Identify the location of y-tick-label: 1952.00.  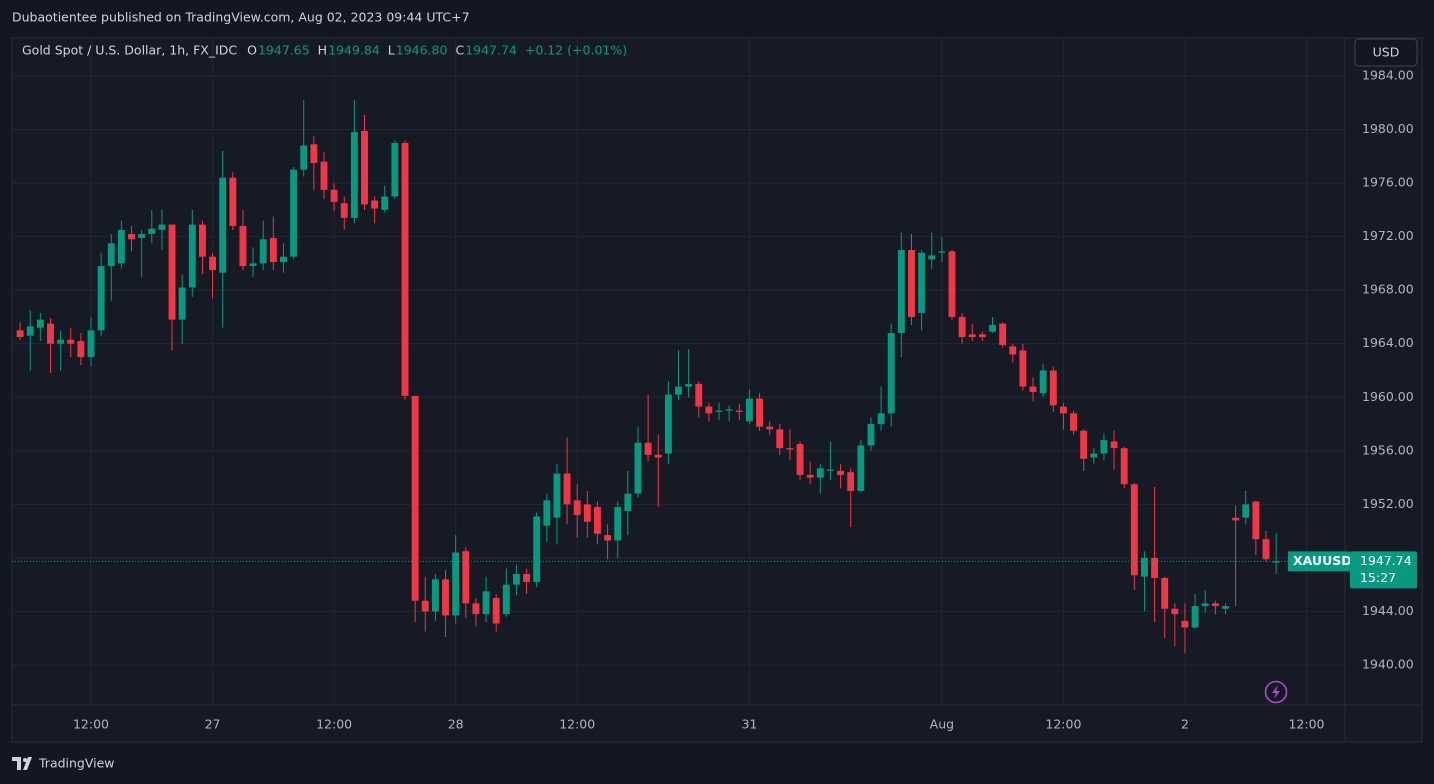
(1388, 503).